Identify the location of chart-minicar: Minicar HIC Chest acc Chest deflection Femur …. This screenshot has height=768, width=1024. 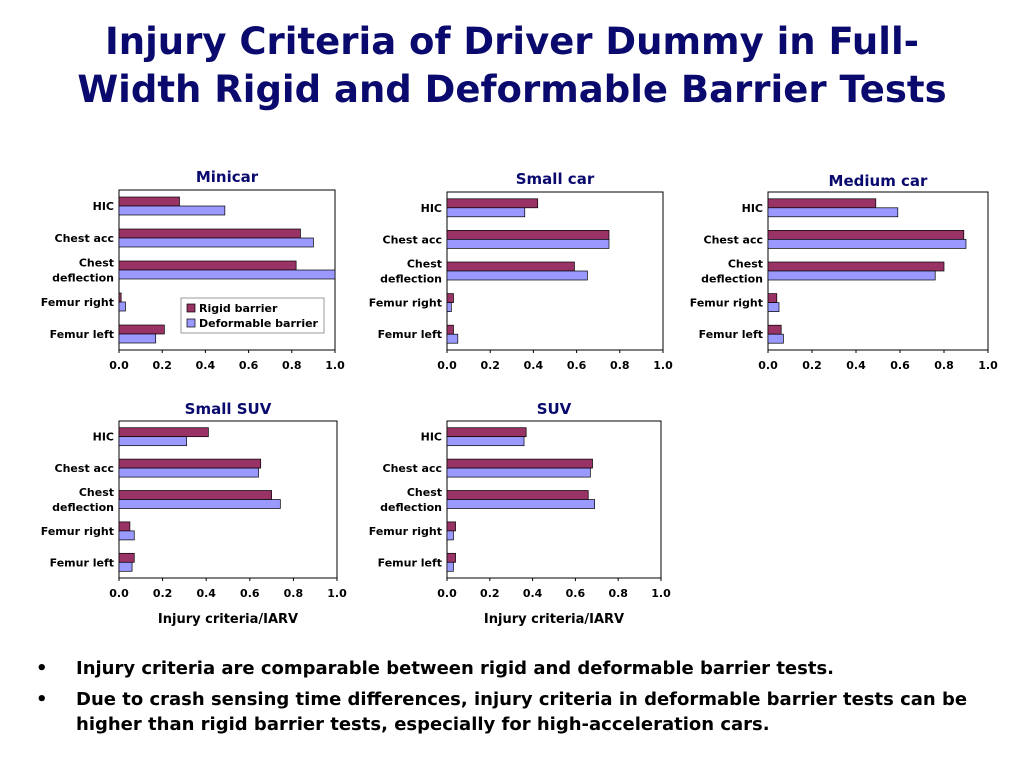
(193, 270).